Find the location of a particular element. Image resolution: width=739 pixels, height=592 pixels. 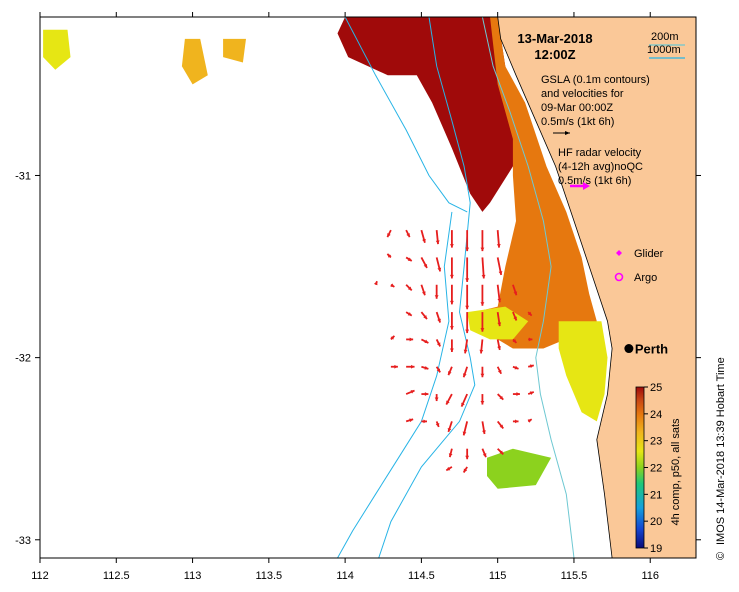

legend-argo-label: Argo is located at coordinates (645, 278).